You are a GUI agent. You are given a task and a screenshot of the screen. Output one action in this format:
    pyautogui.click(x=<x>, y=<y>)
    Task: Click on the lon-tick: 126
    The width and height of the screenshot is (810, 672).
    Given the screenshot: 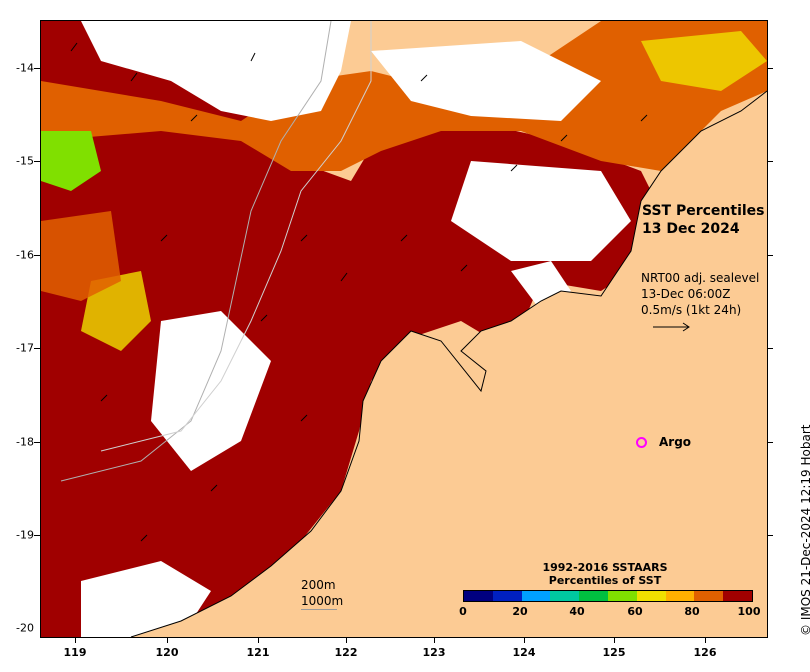 What is the action you would take?
    pyautogui.click(x=705, y=652)
    